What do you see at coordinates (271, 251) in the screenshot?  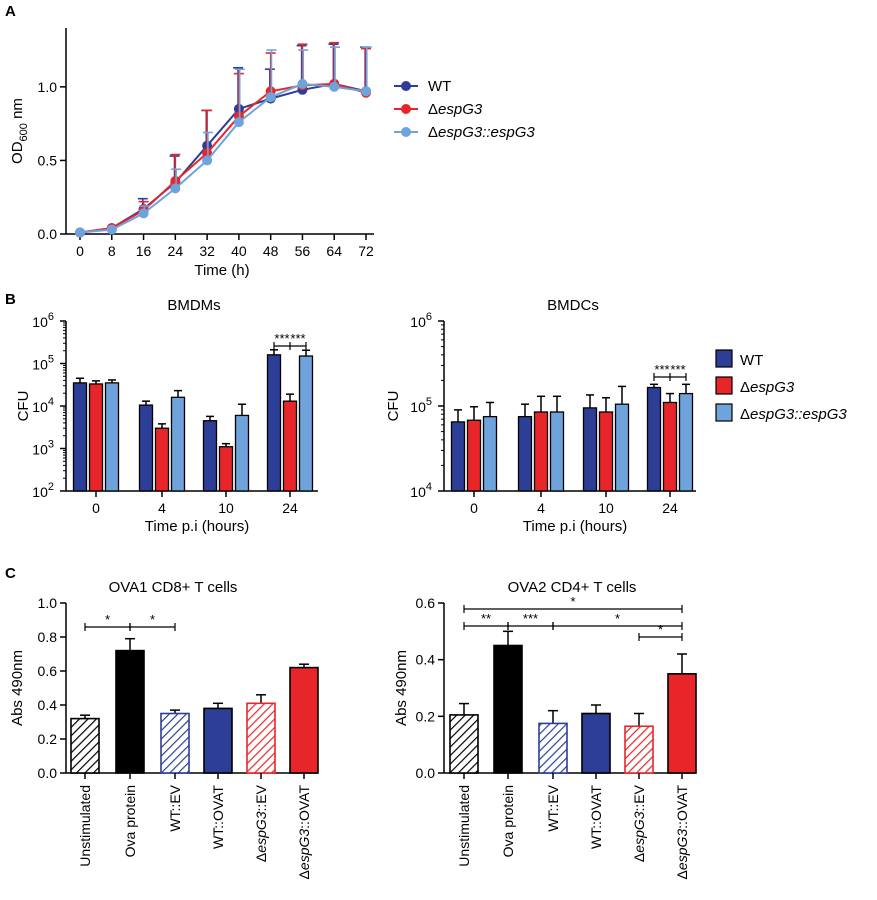 I see `x-tick-label: 48` at bounding box center [271, 251].